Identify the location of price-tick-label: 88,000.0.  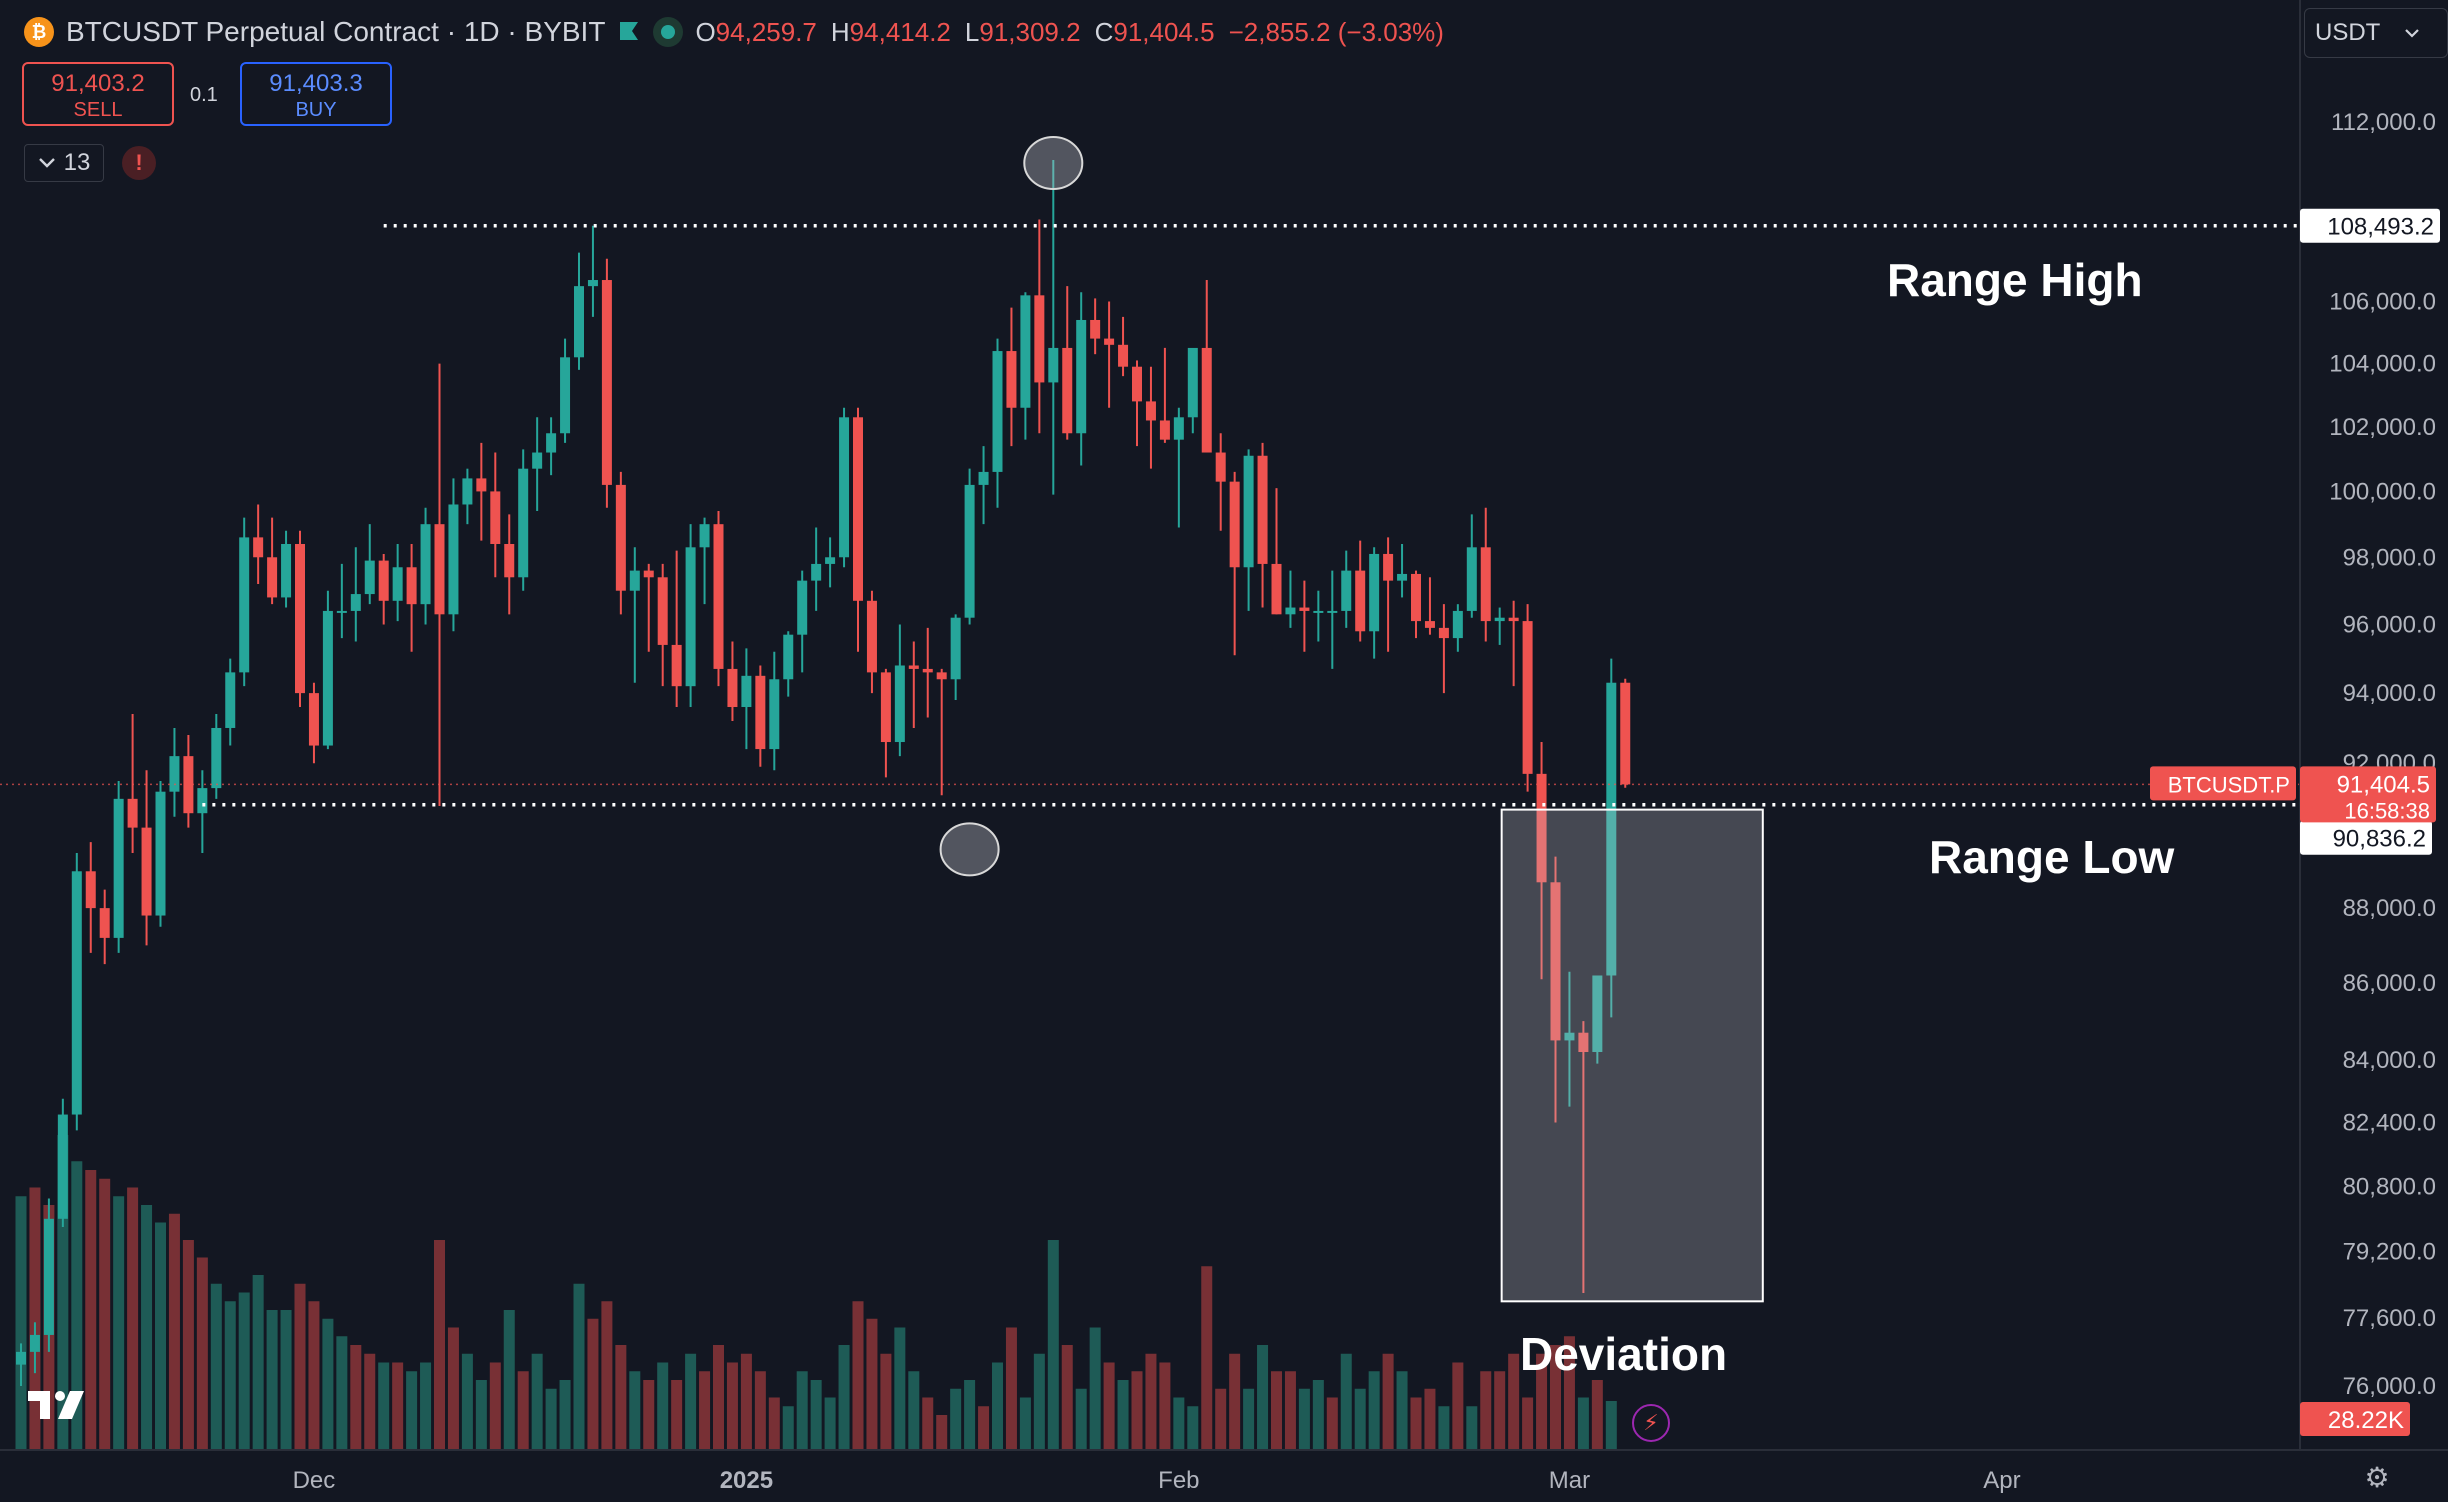
(2389, 908).